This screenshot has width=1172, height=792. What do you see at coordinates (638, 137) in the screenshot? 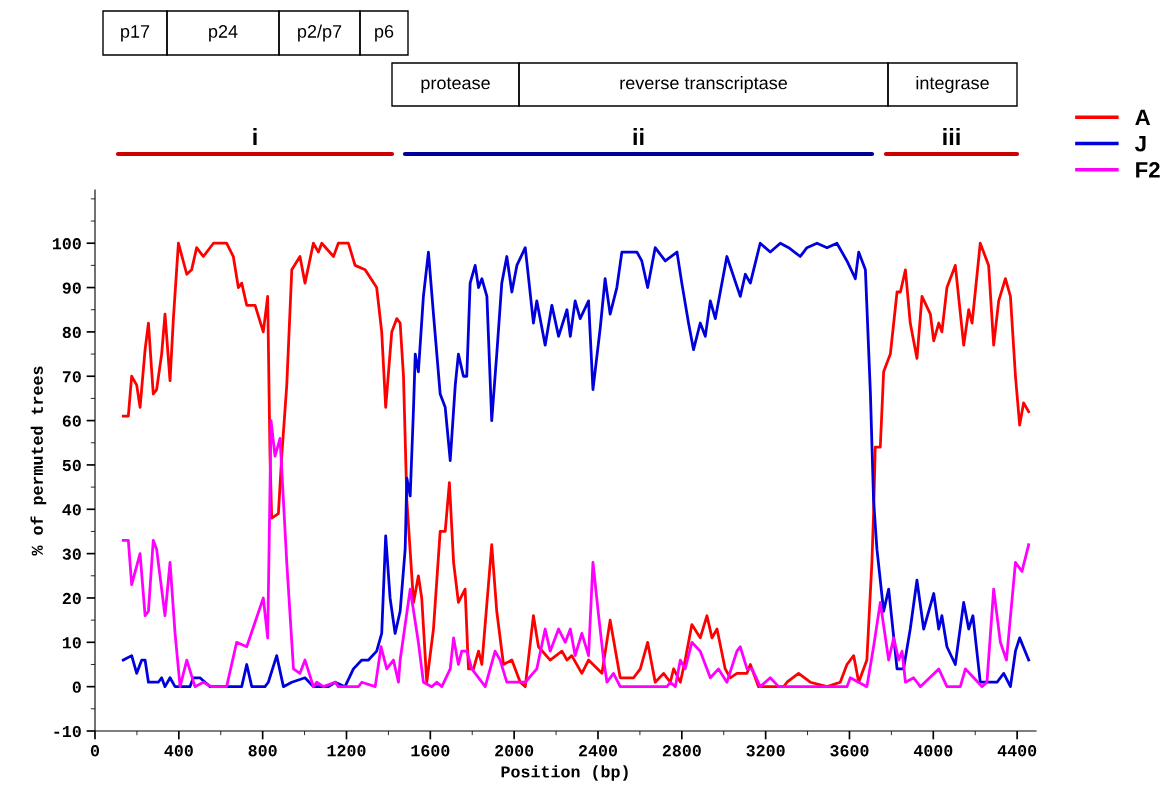
I see `text: ii` at bounding box center [638, 137].